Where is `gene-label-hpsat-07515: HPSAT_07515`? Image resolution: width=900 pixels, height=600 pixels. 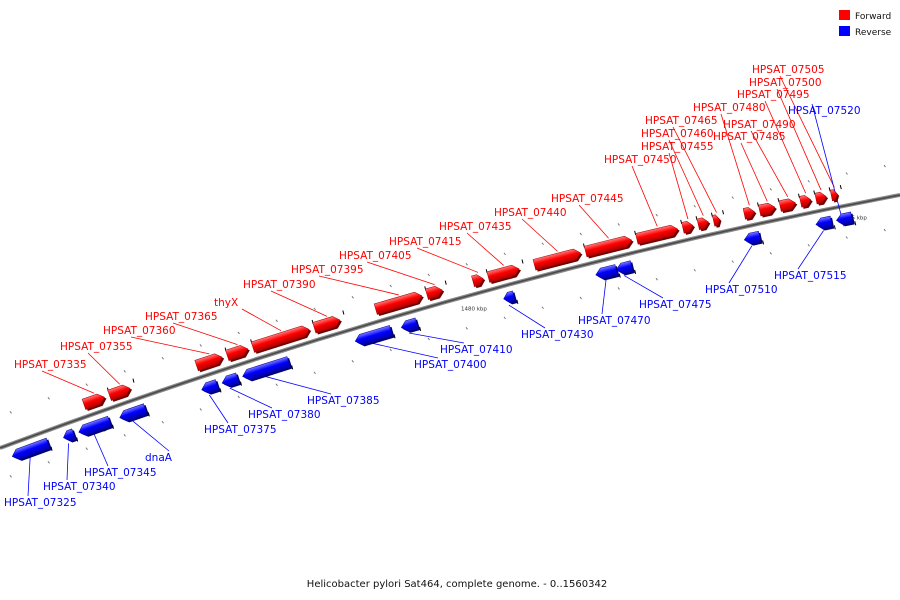 gene-label-hpsat-07515: HPSAT_07515 is located at coordinates (810, 276).